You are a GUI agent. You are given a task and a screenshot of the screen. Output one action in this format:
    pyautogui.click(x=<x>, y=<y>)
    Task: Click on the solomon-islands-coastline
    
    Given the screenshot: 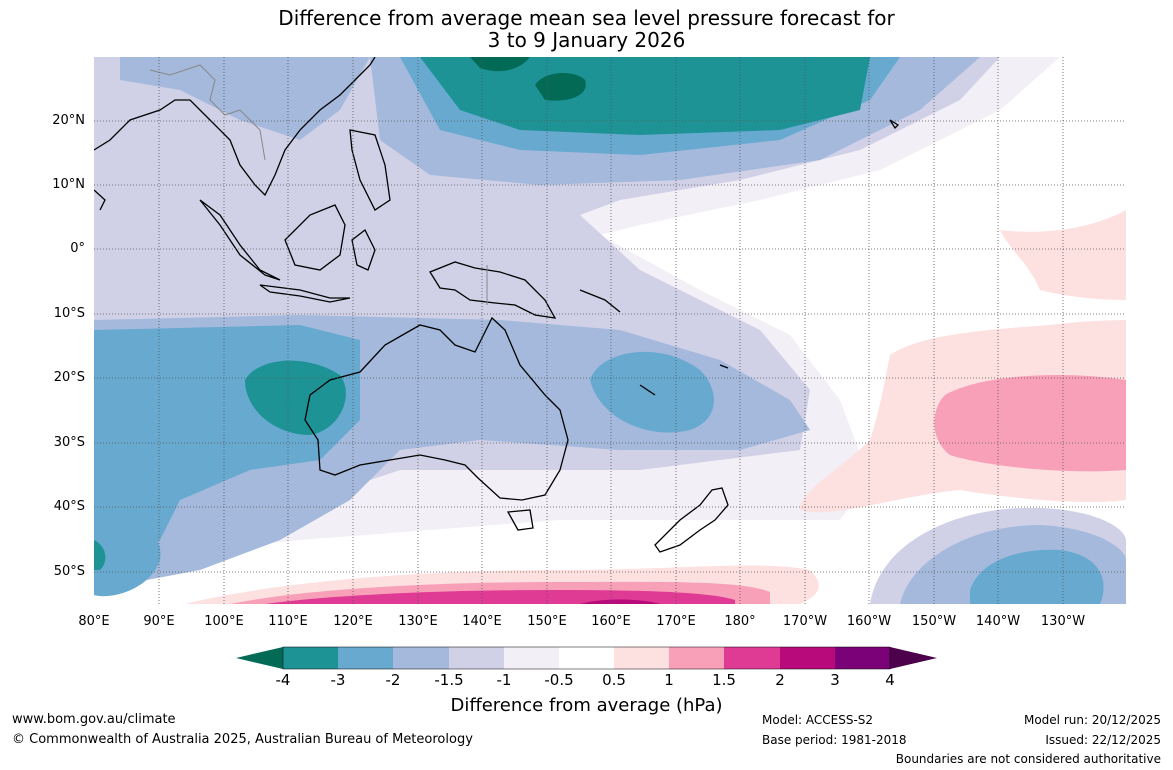 What is the action you would take?
    pyautogui.click(x=600, y=301)
    